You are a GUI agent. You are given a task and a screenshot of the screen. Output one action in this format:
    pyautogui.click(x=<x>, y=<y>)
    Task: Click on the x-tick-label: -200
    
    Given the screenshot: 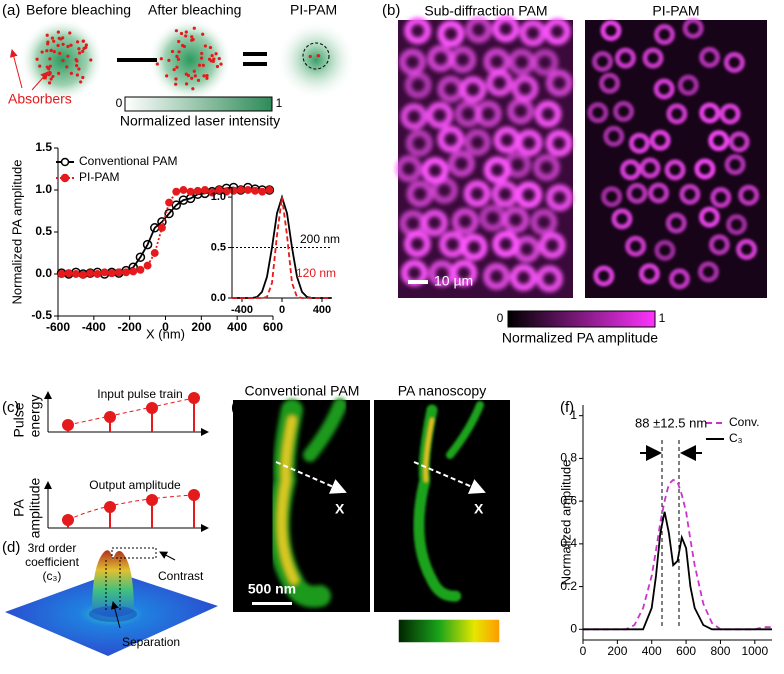 What is the action you would take?
    pyautogui.click(x=130, y=327)
    